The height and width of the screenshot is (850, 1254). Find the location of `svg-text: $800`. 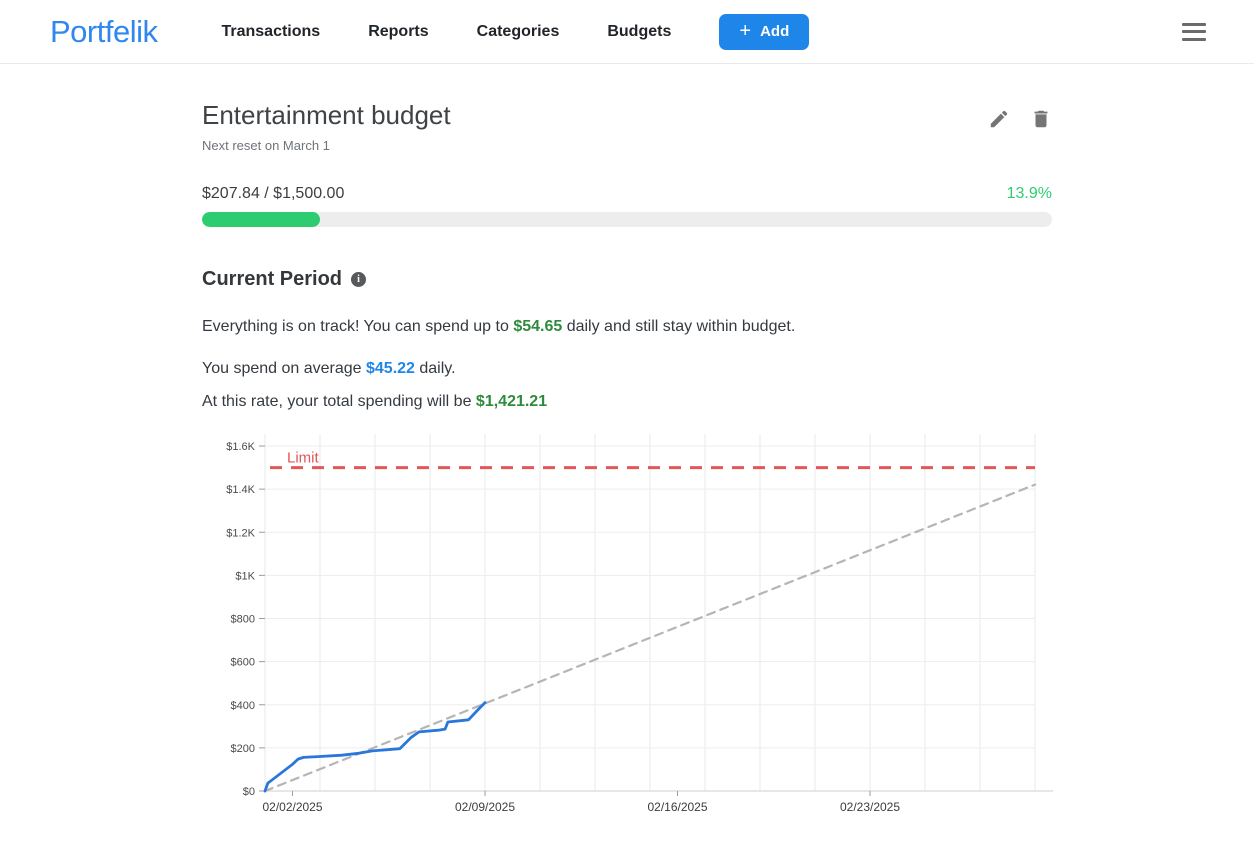

svg-text: $800 is located at coordinates (243, 620).